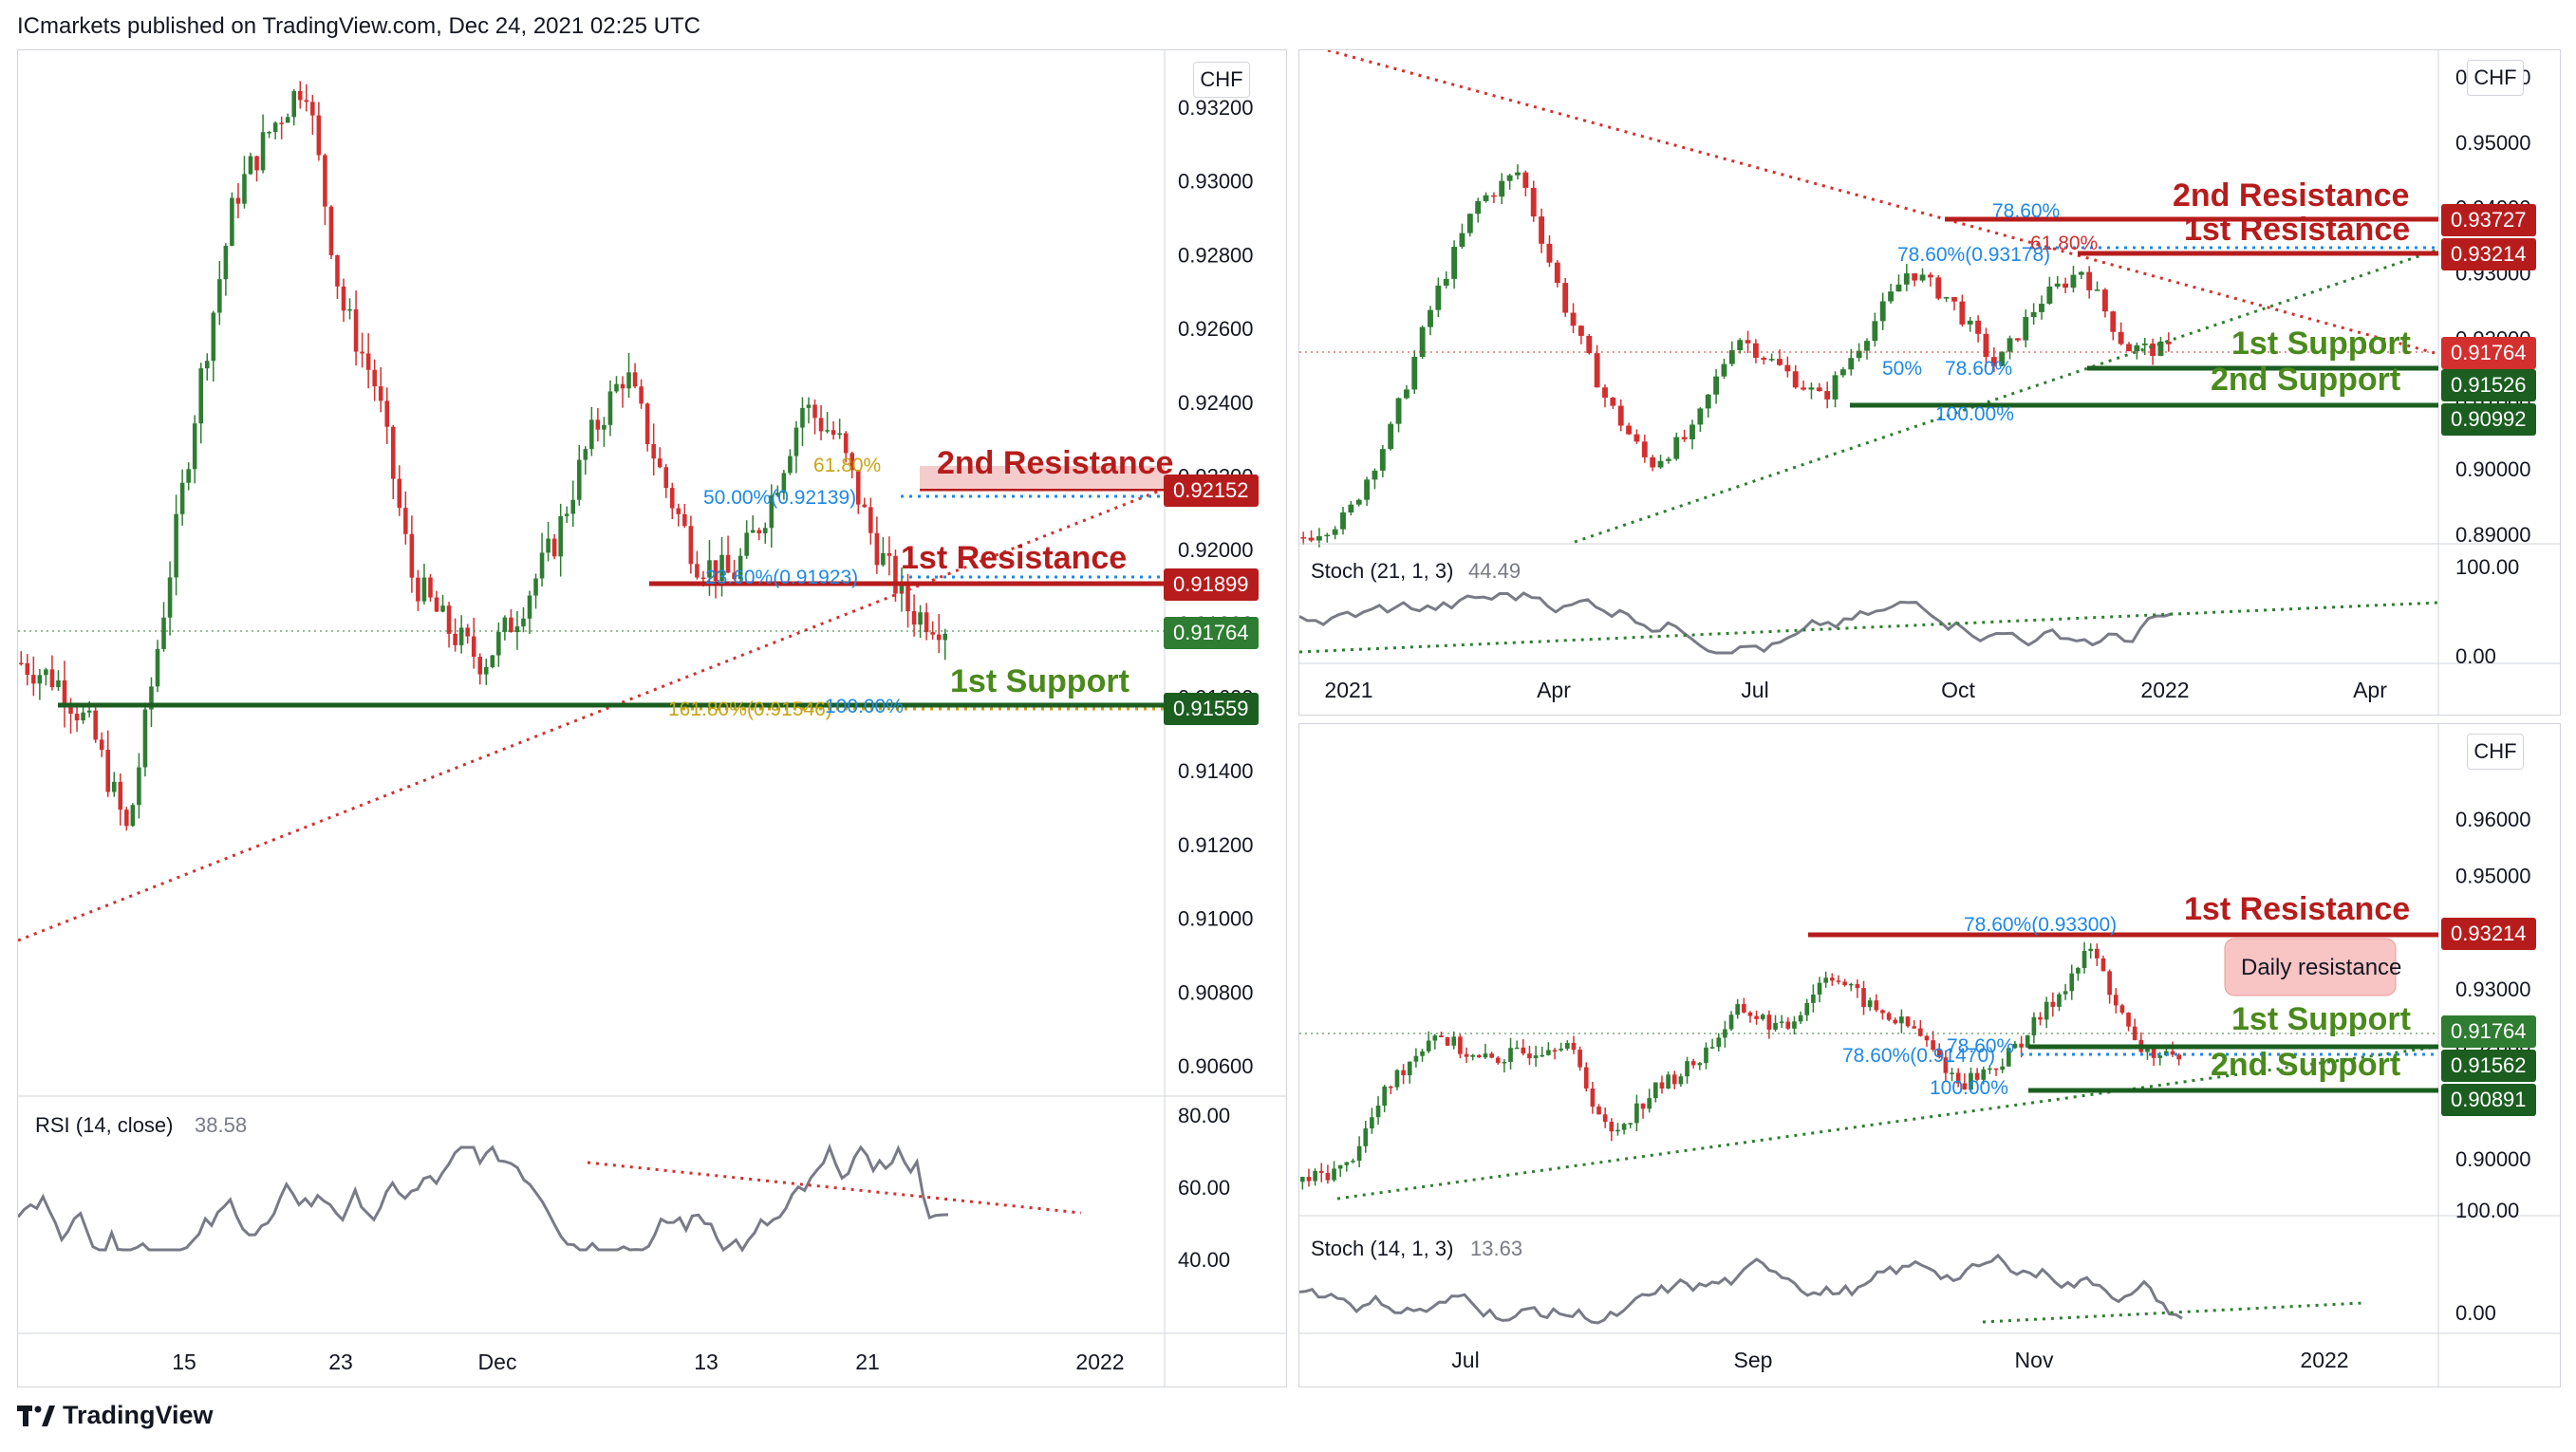  Describe the element at coordinates (2165, 690) in the screenshot. I see `tr-time-tick: 2022` at that location.